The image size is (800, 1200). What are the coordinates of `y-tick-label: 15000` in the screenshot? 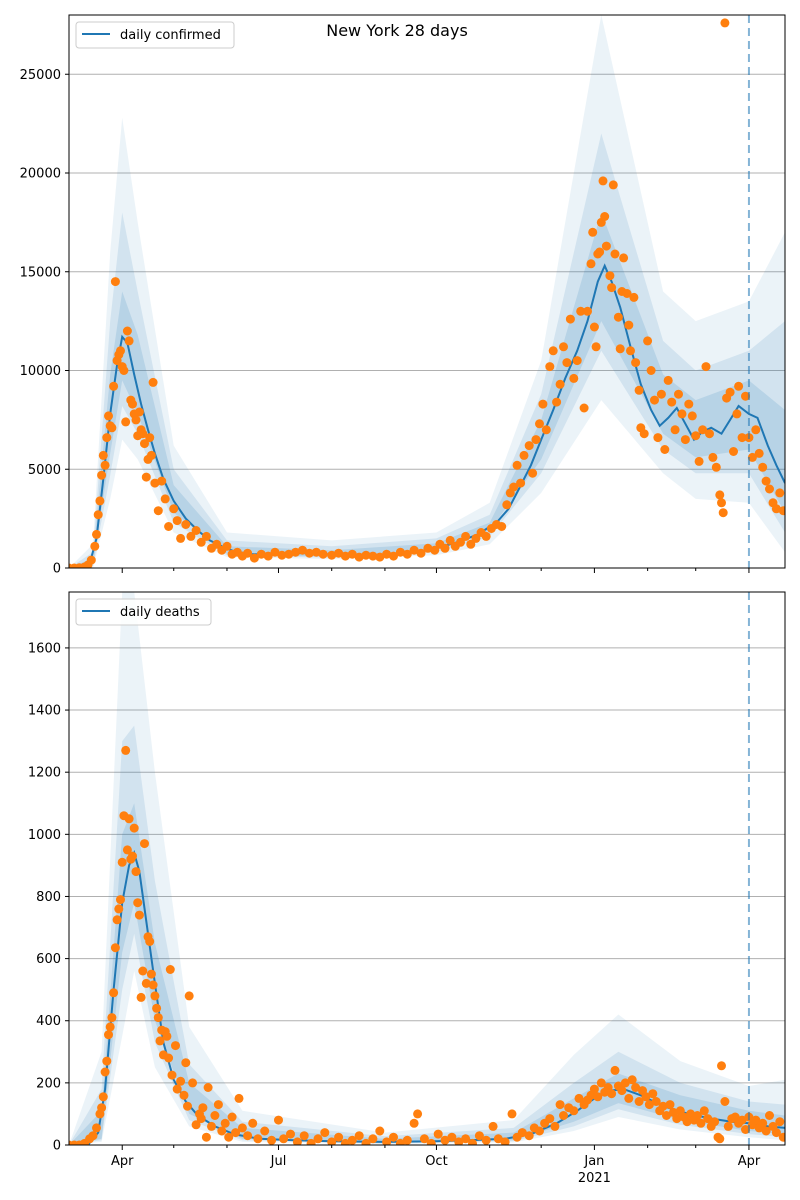 It's located at (40, 272).